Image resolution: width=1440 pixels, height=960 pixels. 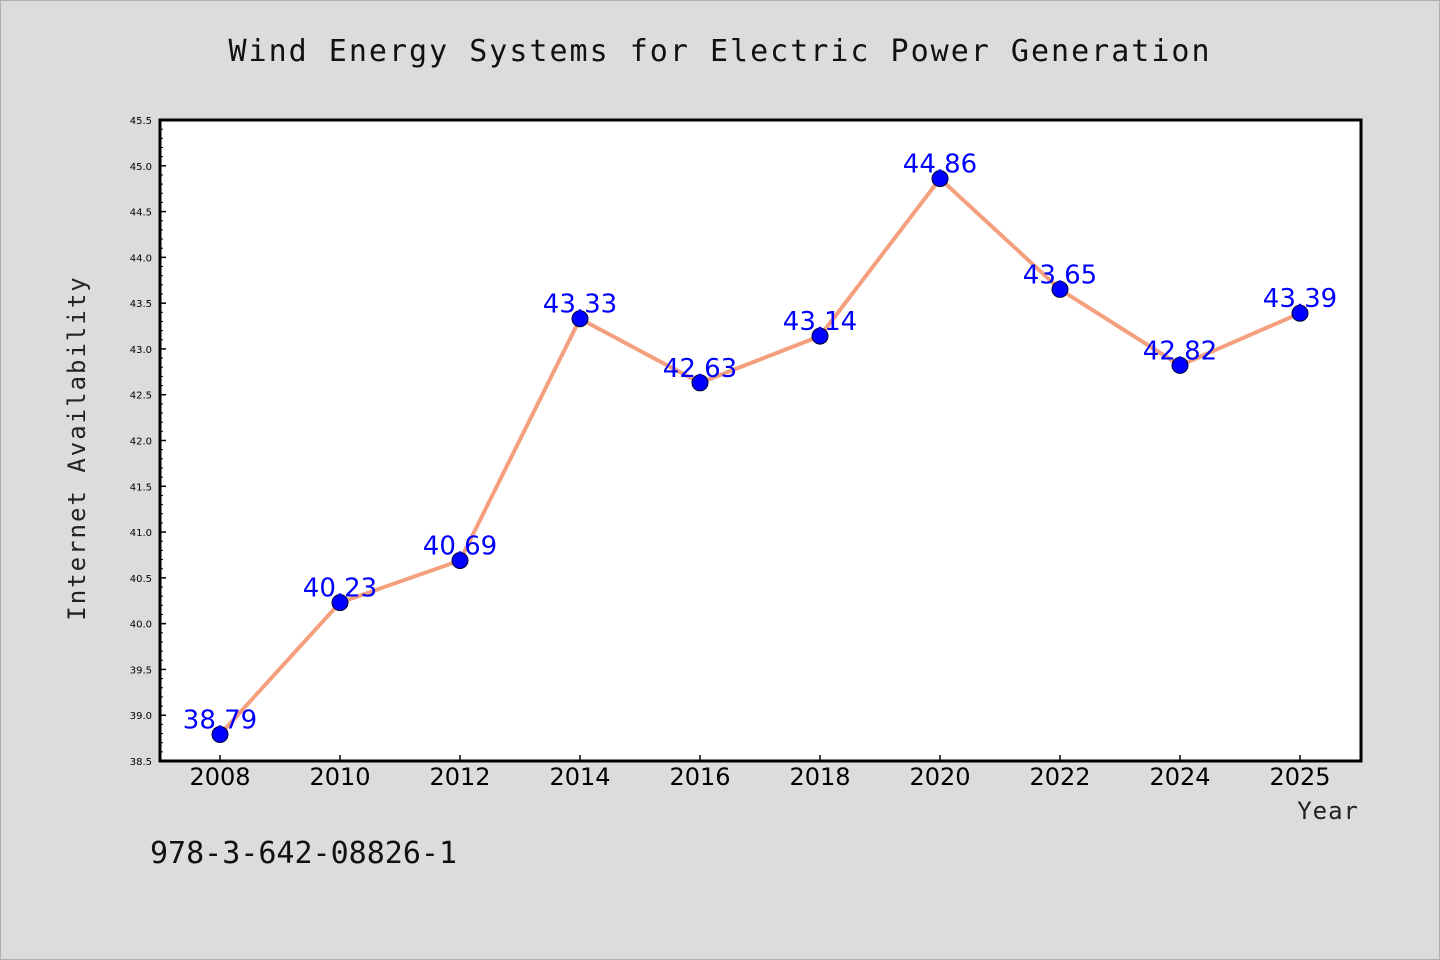 What do you see at coordinates (339, 777) in the screenshot?
I see `x-tick-label: 2010` at bounding box center [339, 777].